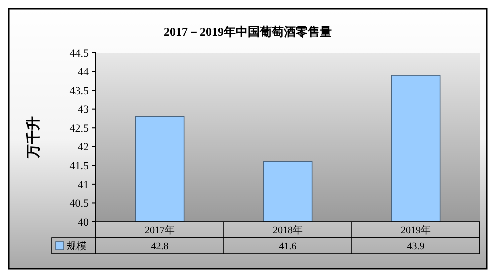 The height and width of the screenshot is (279, 498). I want to click on y-tick-label: 41, so click(83, 185).